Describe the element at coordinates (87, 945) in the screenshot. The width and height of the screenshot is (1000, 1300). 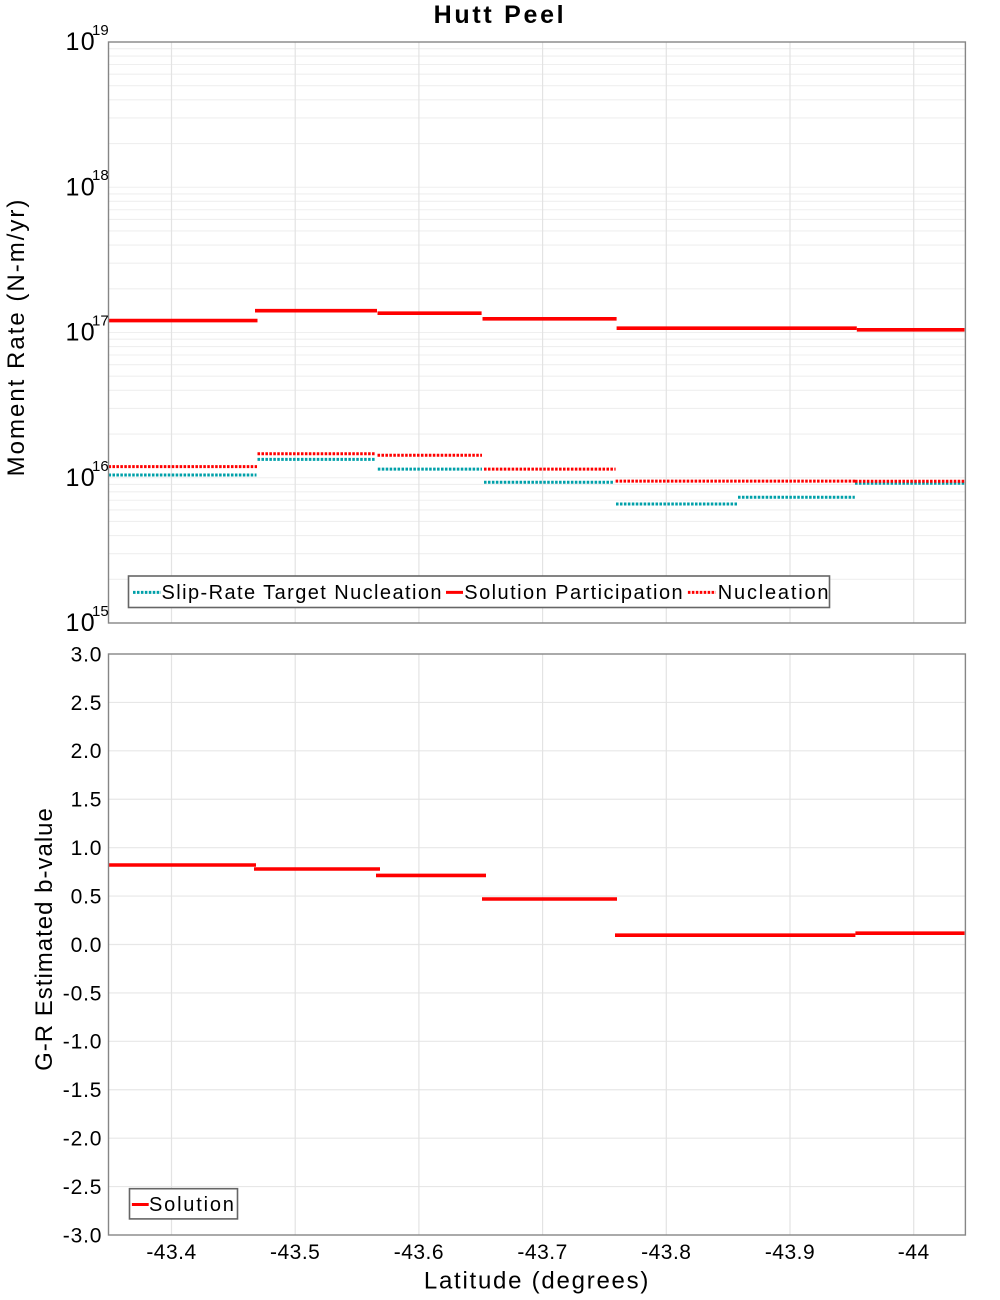
I see `svg-text: 0.0` at that location.